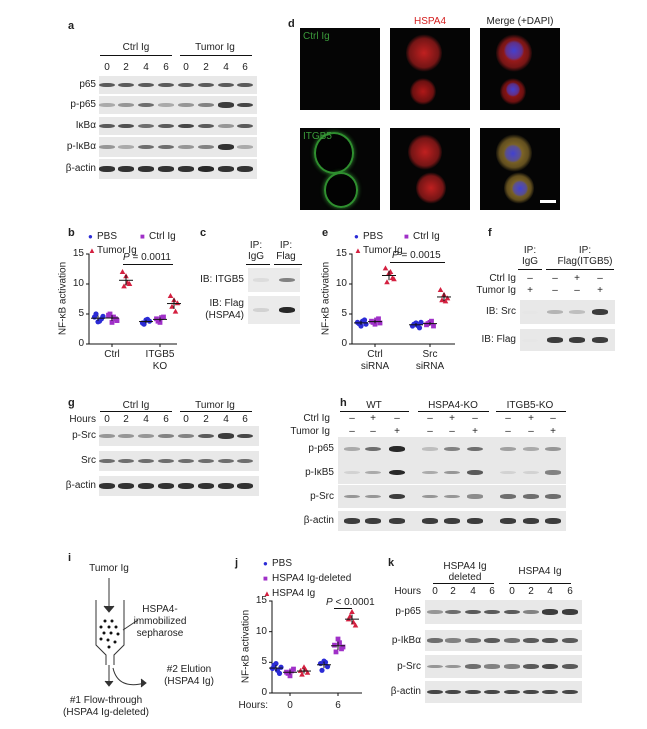  What do you see at coordinates (90, 236) in the screenshot?
I see `legend-marker-circle: ●` at bounding box center [90, 236].